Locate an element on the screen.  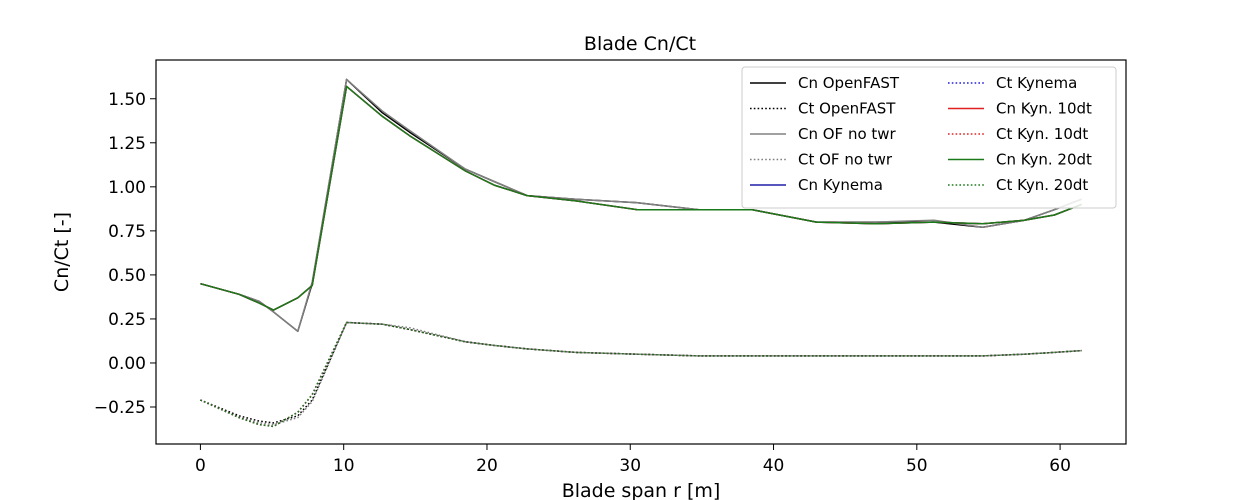
x-tick-label: 0 is located at coordinates (200, 466).